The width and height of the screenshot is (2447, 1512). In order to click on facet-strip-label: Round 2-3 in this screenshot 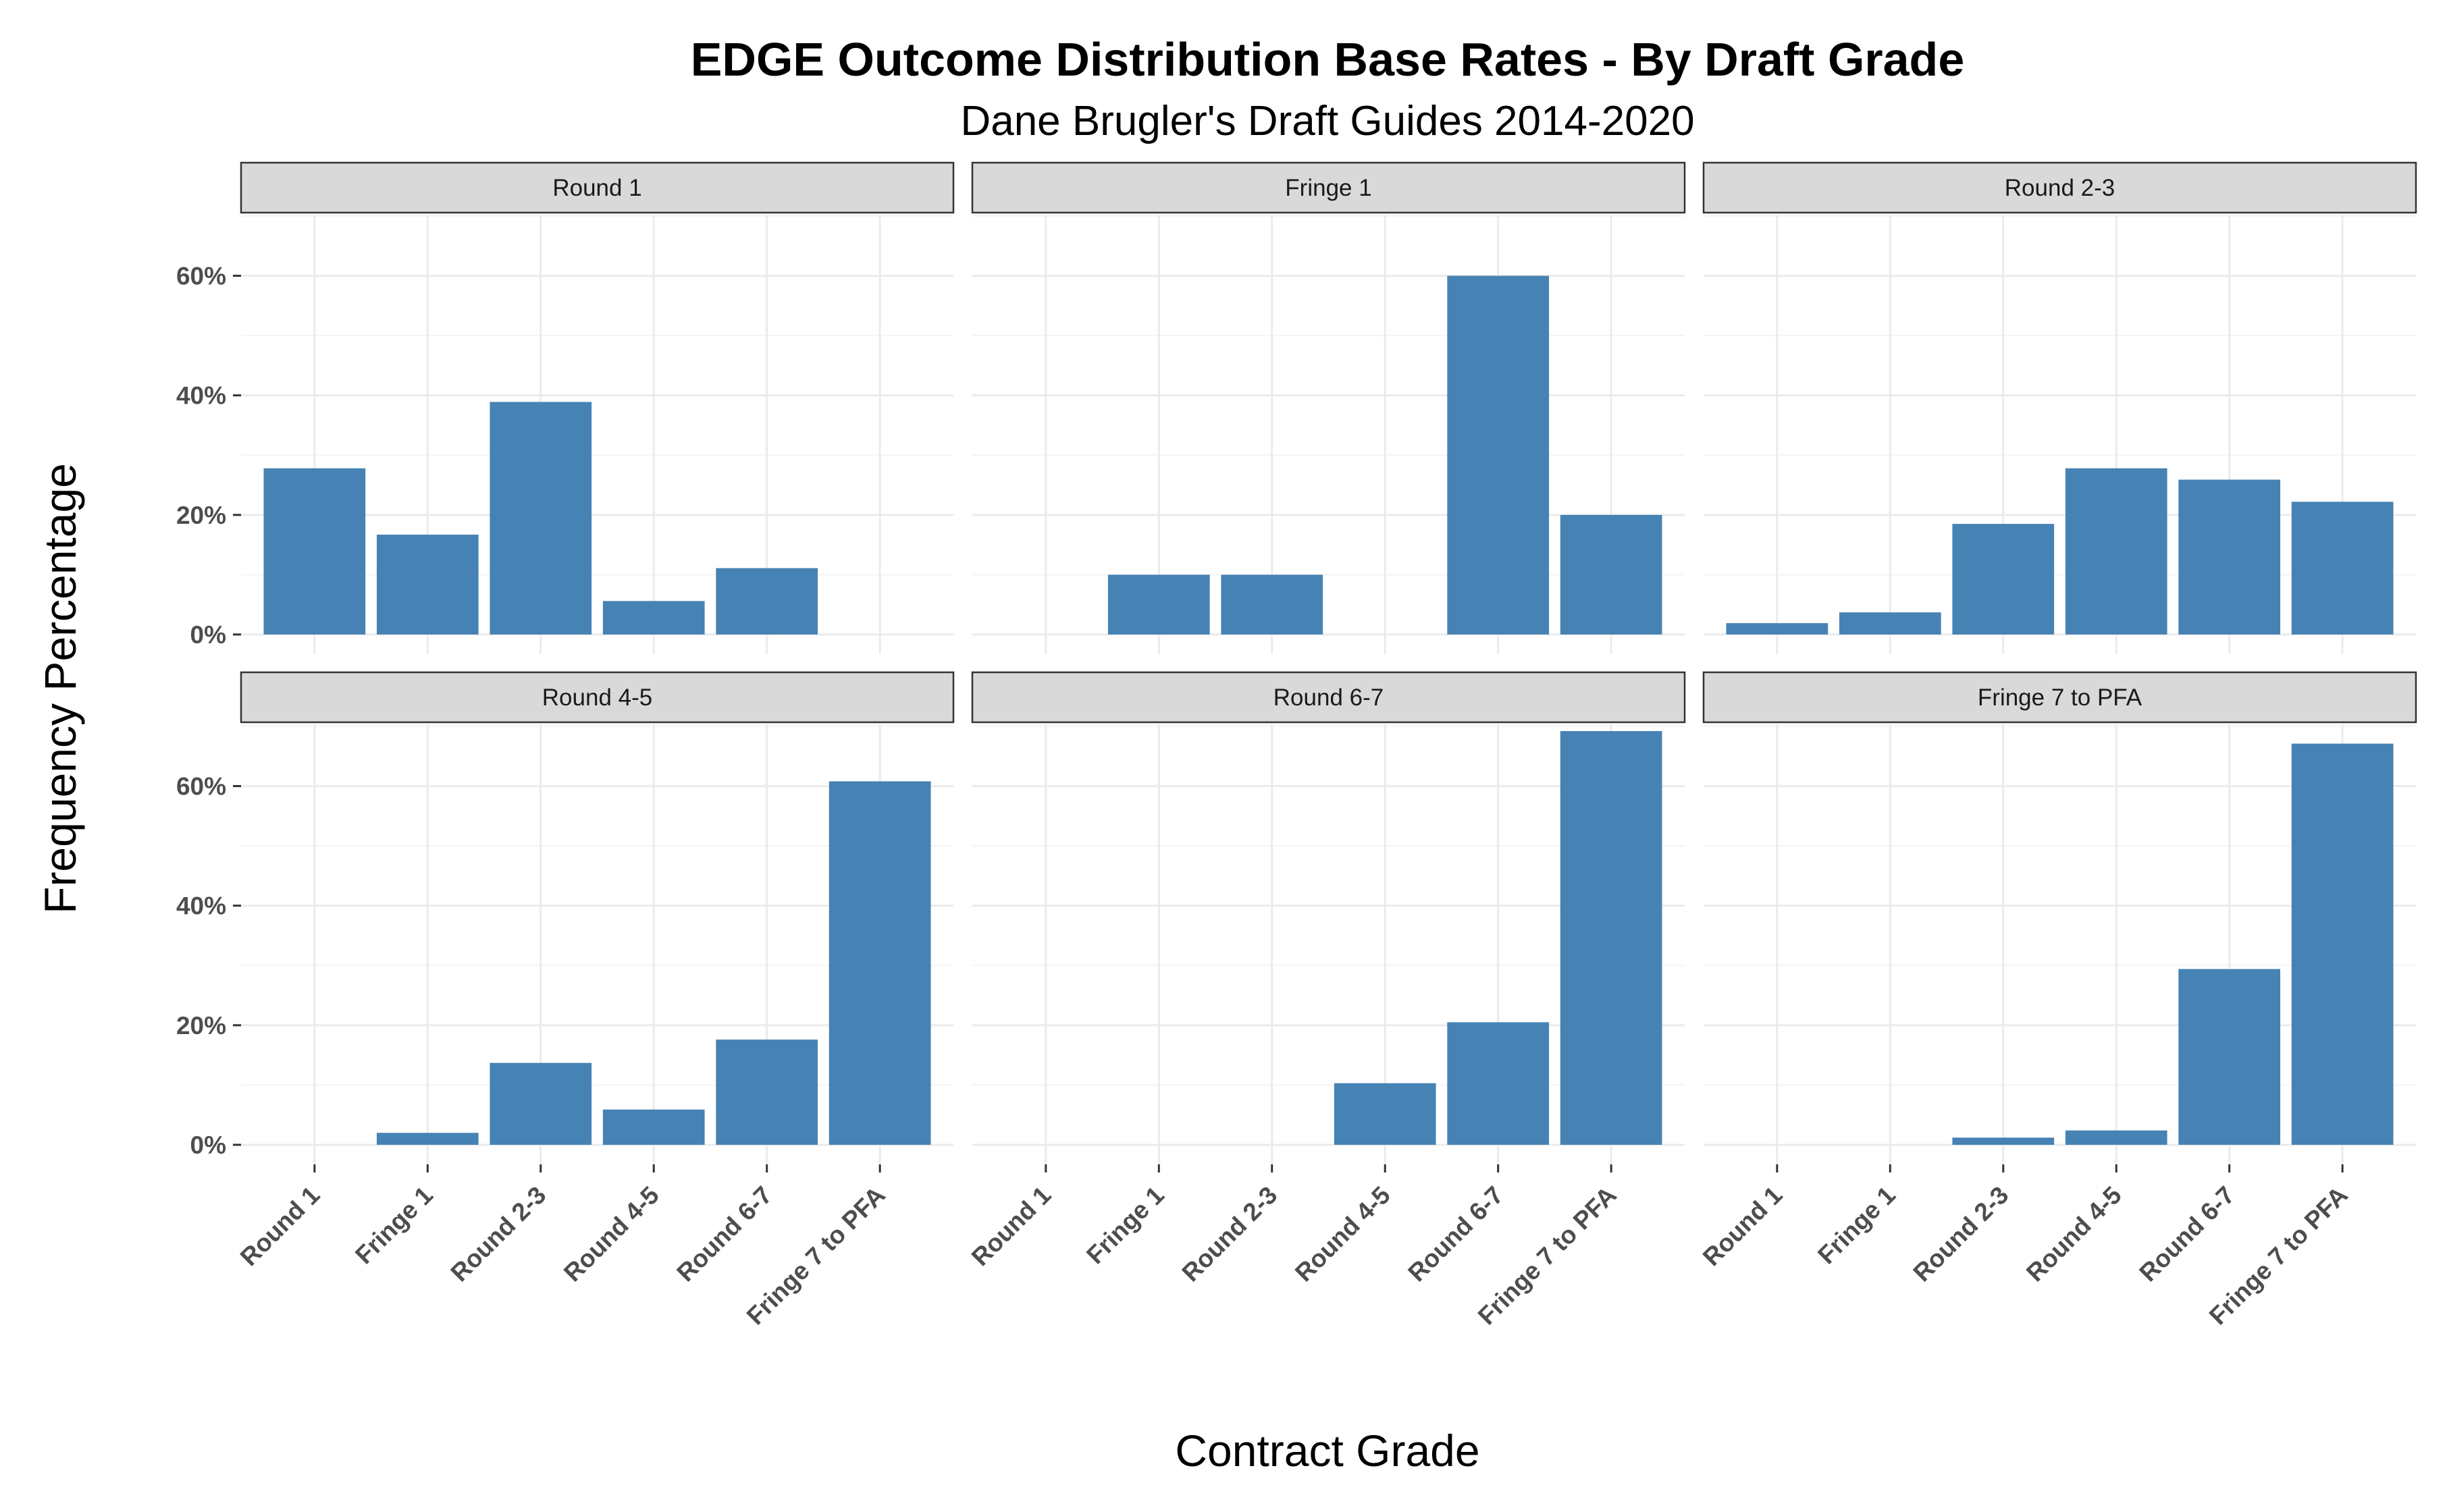, I will do `click(2060, 188)`.